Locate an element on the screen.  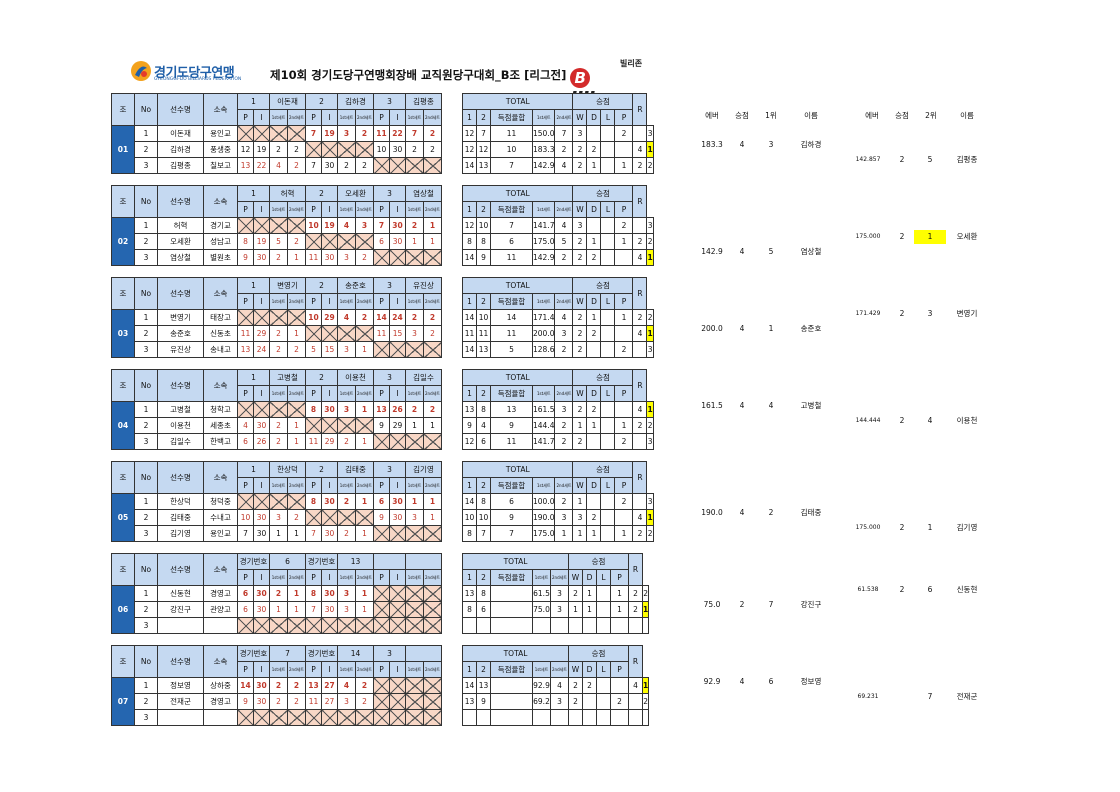
rank-value: 3 is located at coordinates (650, 441).